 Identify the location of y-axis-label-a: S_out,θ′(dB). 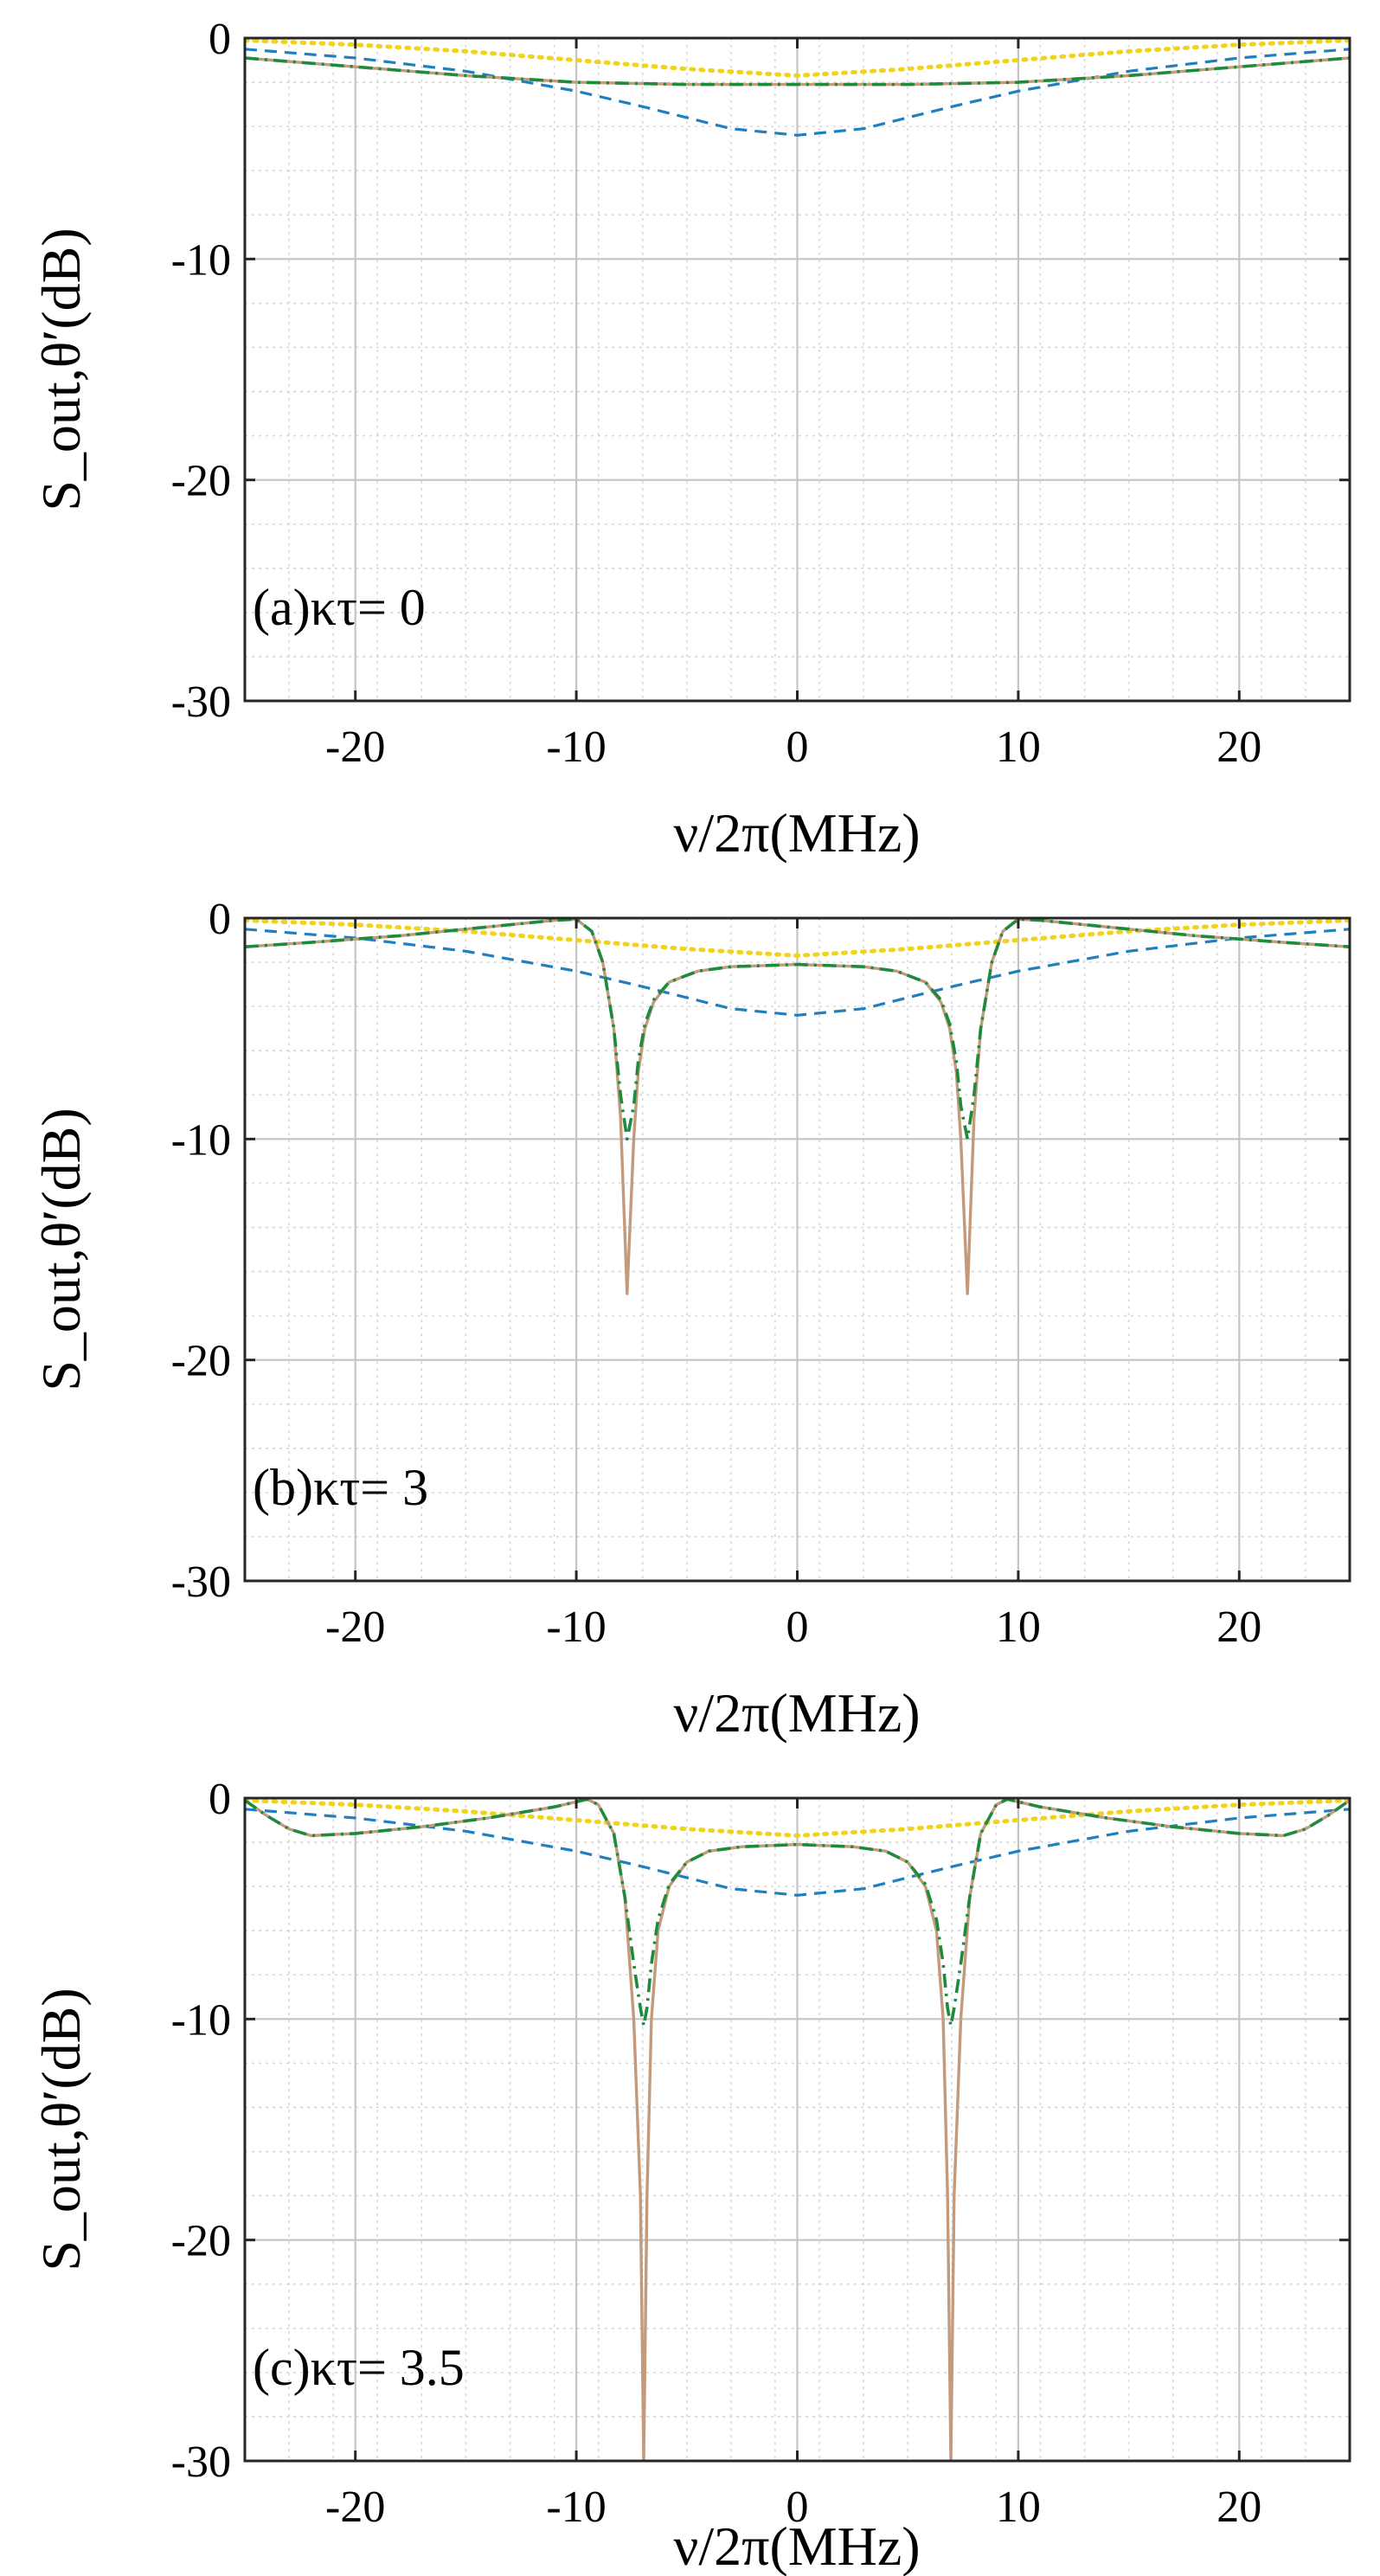
(61, 370).